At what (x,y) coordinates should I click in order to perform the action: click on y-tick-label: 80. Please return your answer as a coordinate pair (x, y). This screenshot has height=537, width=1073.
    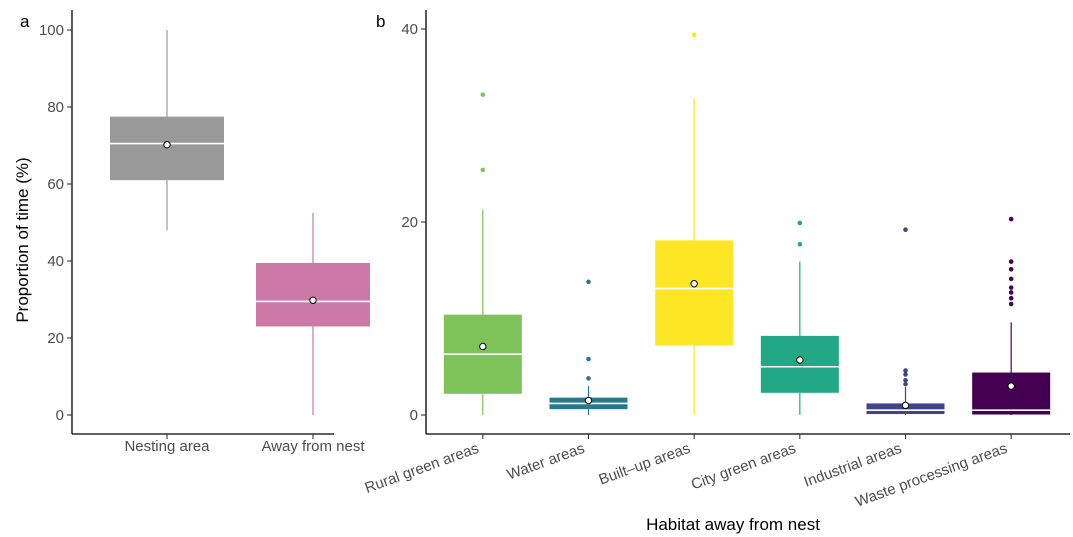
    Looking at the image, I should click on (55, 107).